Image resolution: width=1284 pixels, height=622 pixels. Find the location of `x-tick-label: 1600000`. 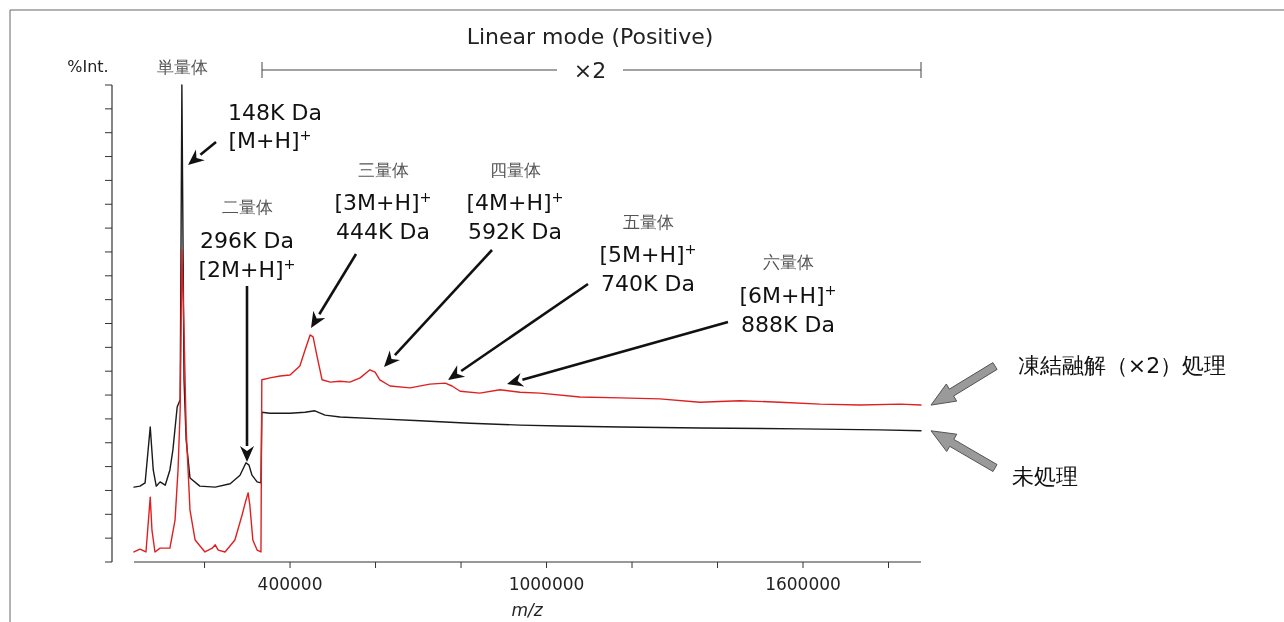

x-tick-label: 1600000 is located at coordinates (803, 584).